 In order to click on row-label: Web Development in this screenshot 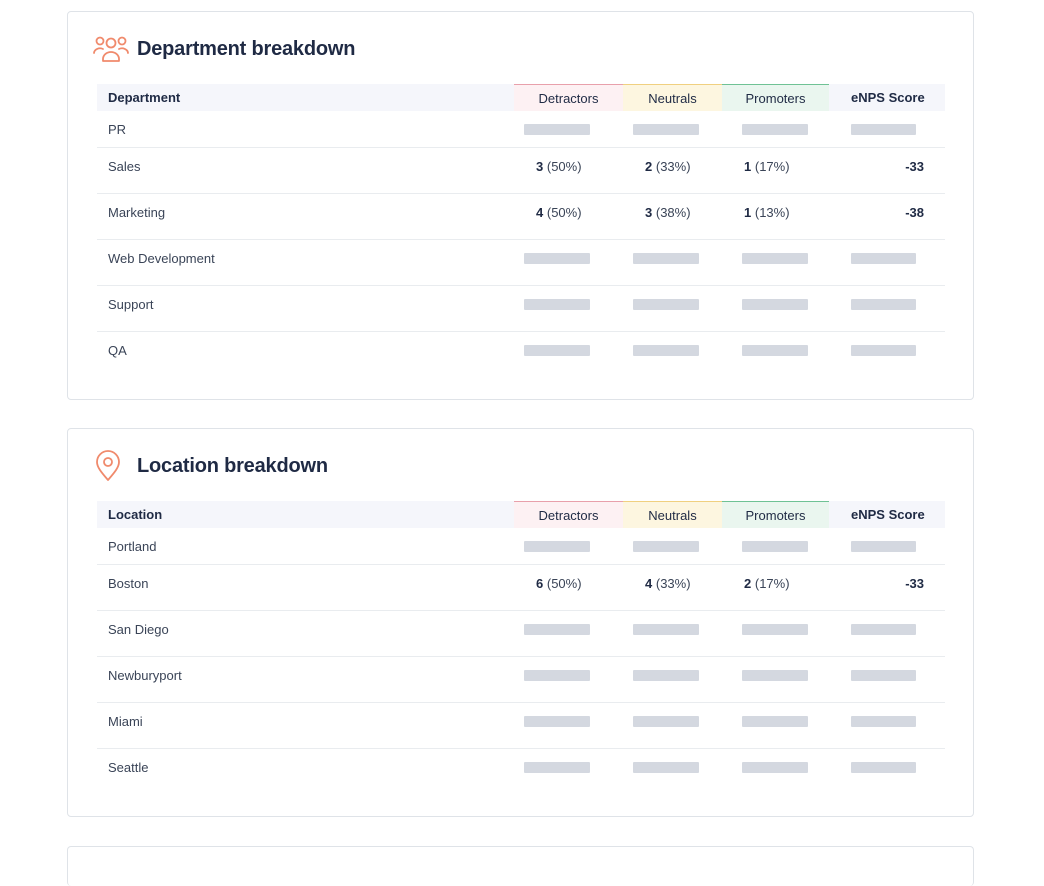, I will do `click(161, 258)`.